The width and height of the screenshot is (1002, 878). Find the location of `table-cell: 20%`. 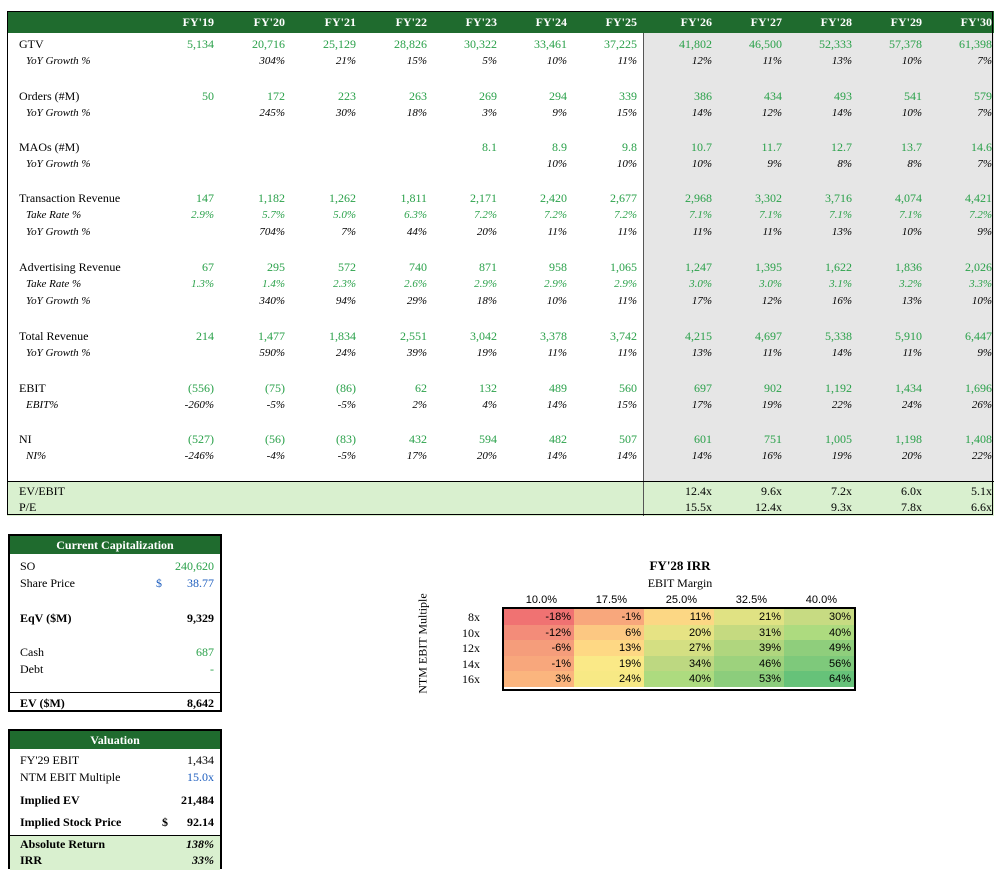

table-cell: 20% is located at coordinates (486, 456).